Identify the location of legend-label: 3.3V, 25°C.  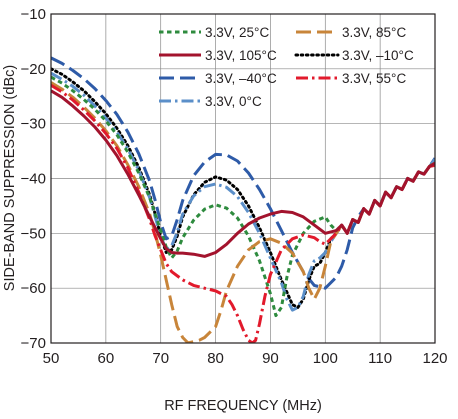
(237, 32).